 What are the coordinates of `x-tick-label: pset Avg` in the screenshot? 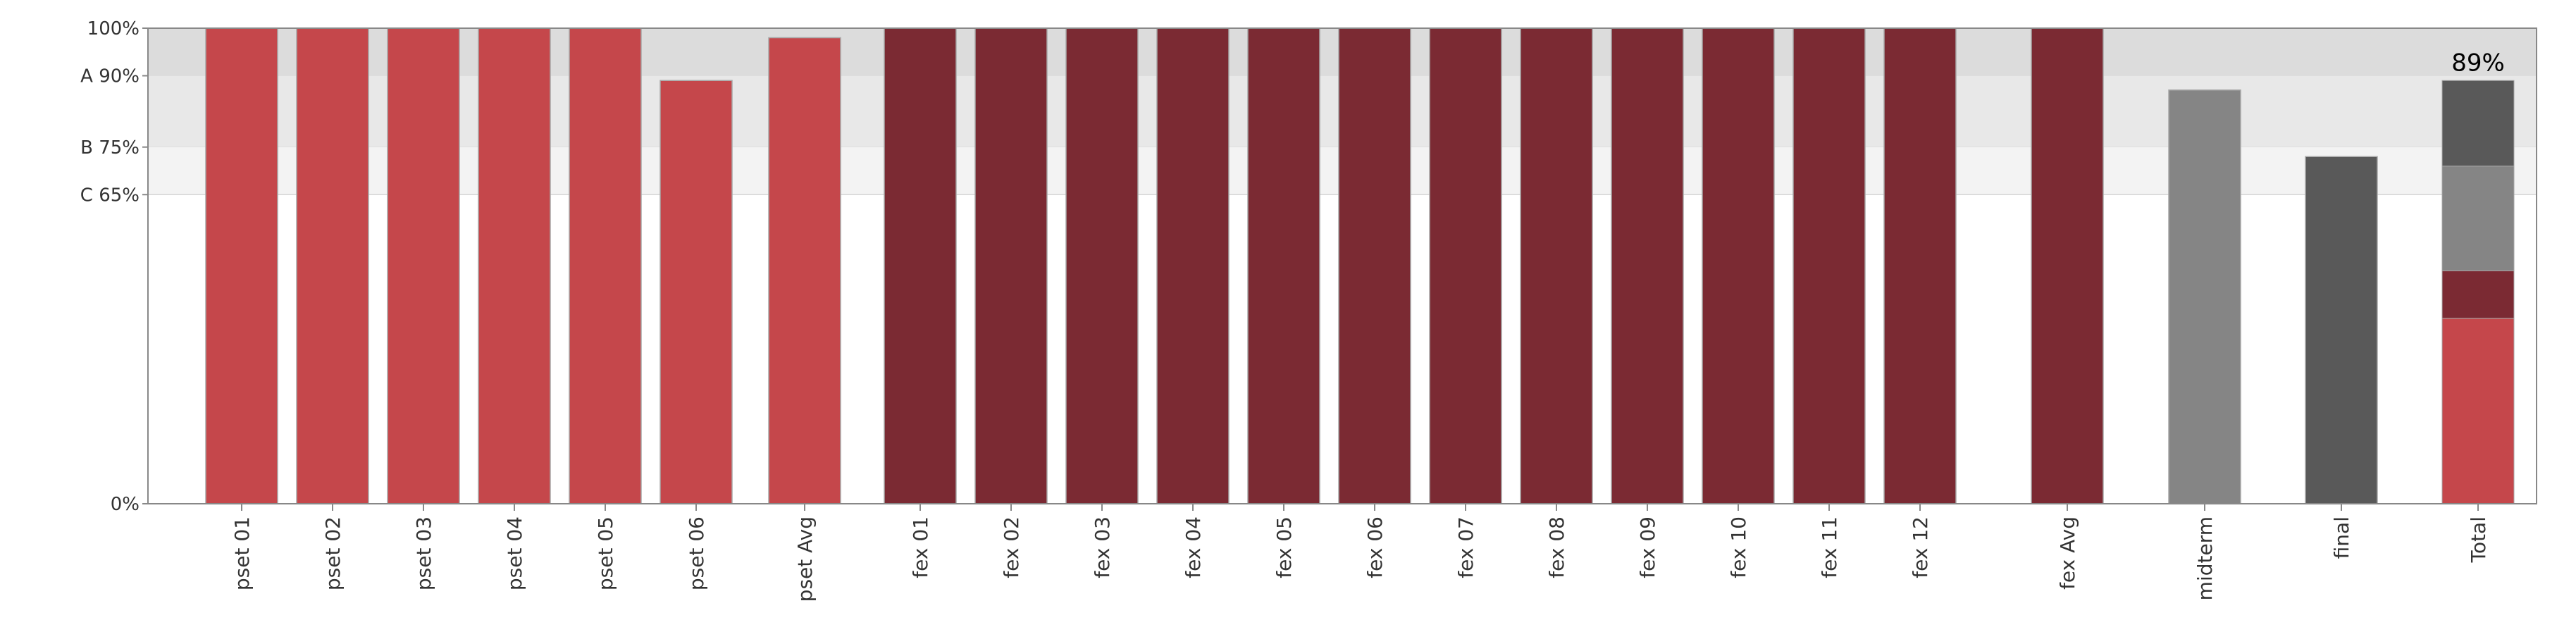 It's located at (805, 559).